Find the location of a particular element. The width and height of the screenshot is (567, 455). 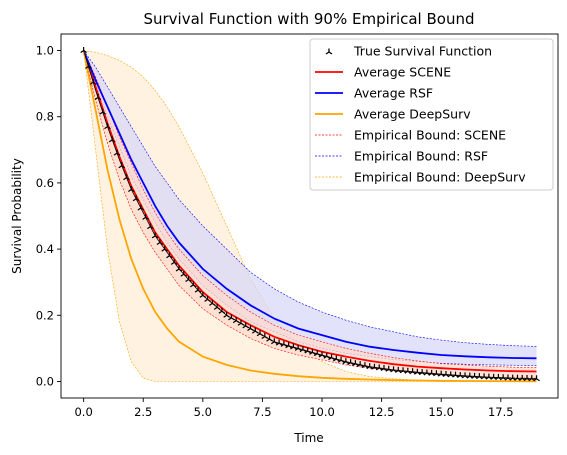

x-tick-label: 15.0 is located at coordinates (441, 412).